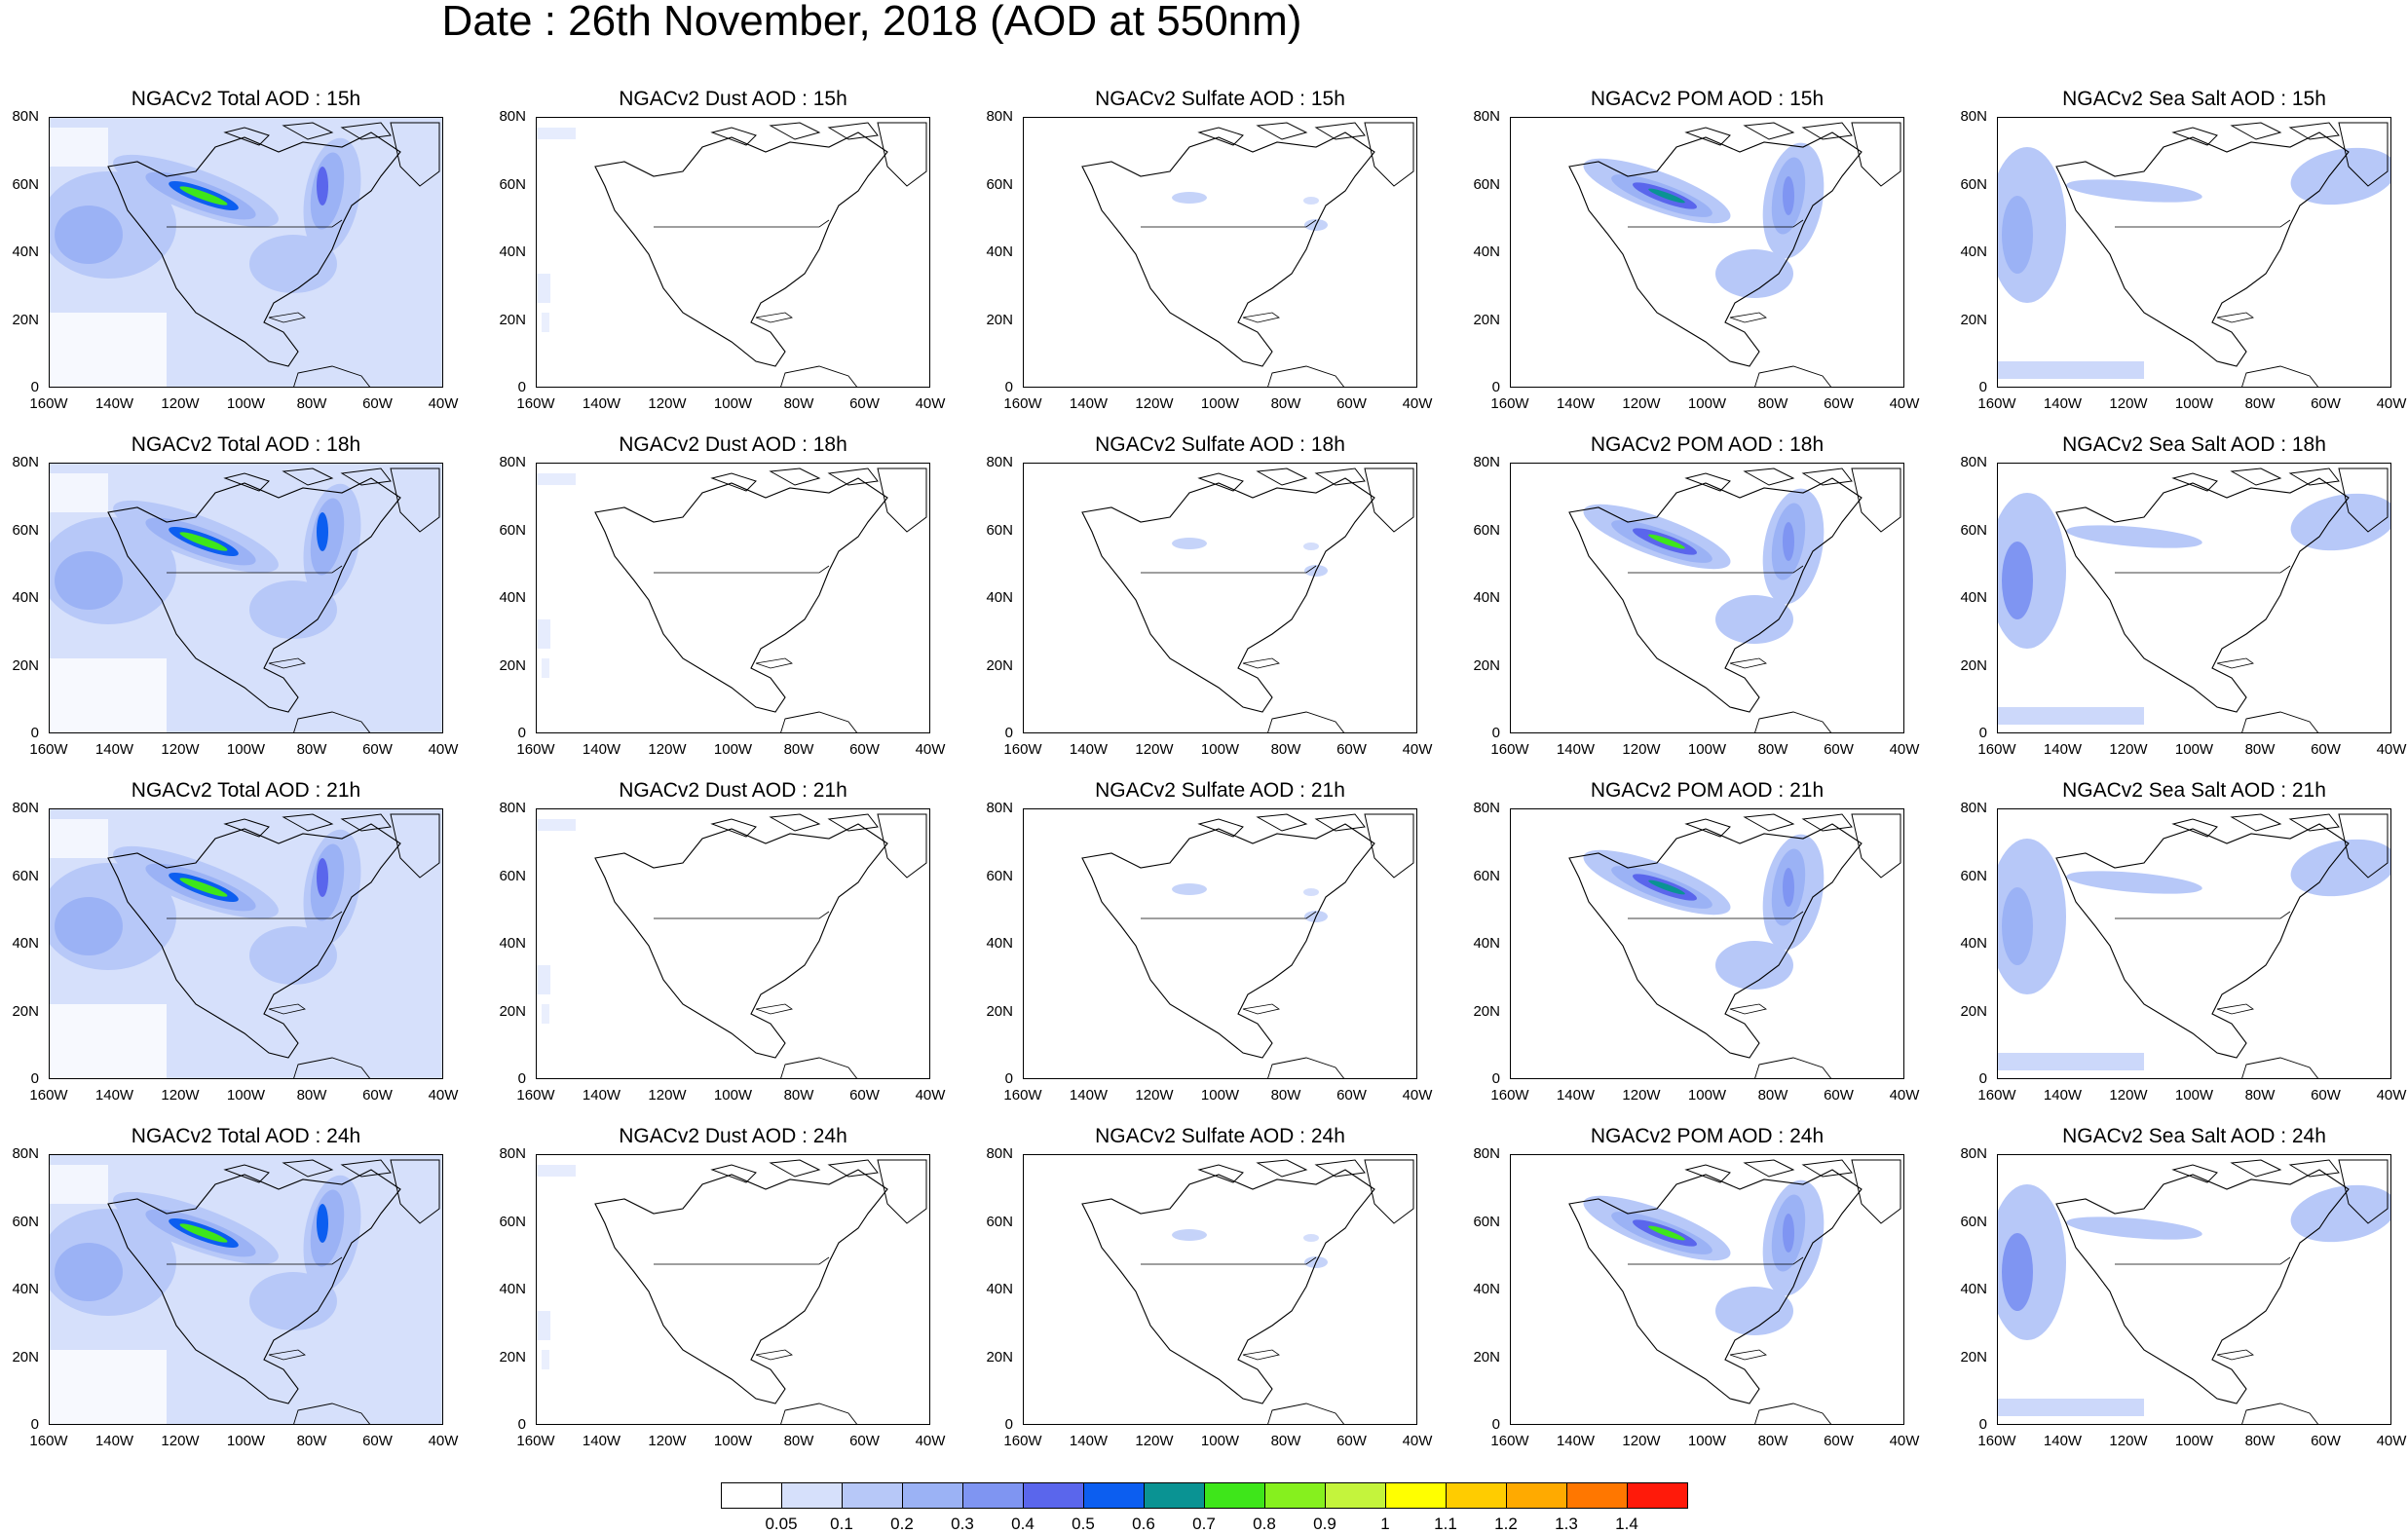 Image resolution: width=2408 pixels, height=1534 pixels. I want to click on colorbar-label: 0.3, so click(962, 1524).